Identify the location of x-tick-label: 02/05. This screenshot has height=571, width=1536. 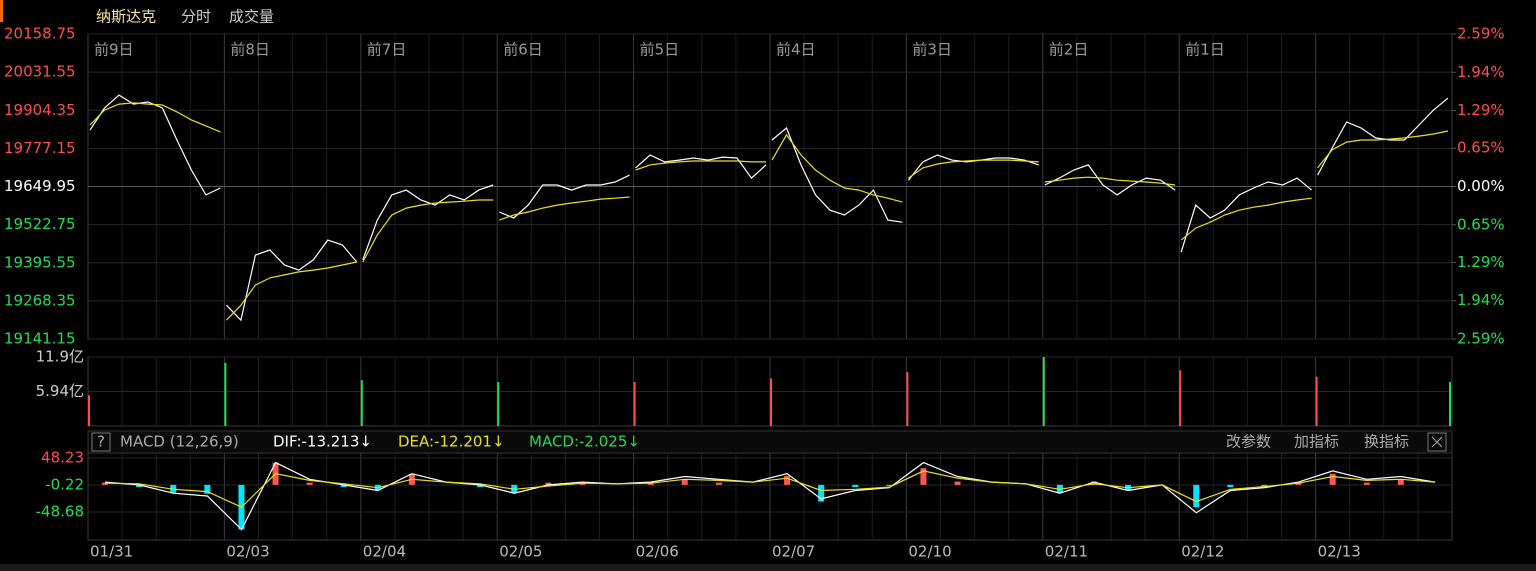
(520, 552).